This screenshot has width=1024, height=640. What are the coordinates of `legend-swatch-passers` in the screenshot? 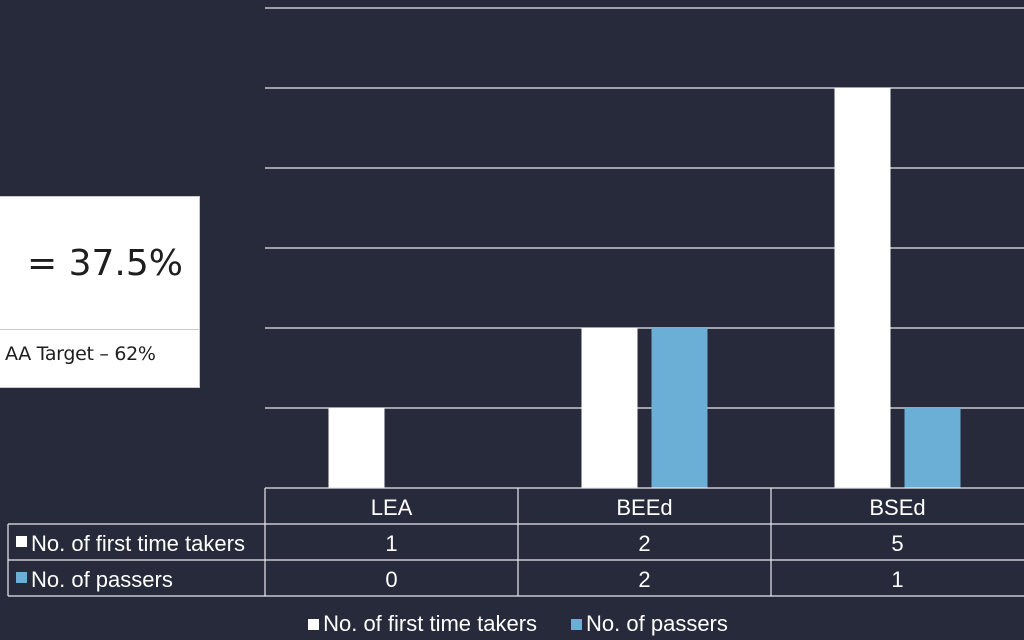 It's located at (577, 624).